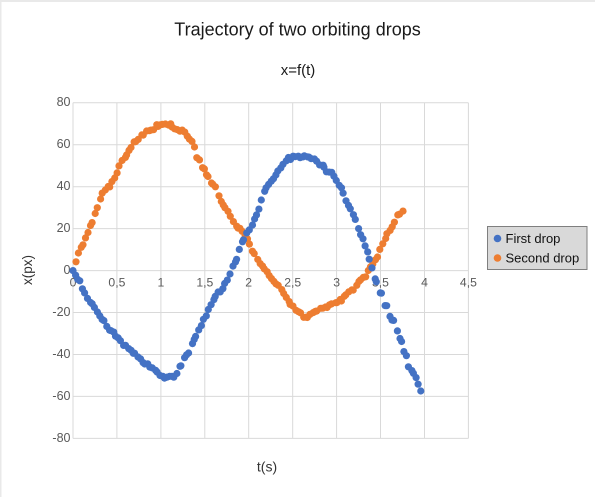 This screenshot has width=600, height=497. What do you see at coordinates (61, 396) in the screenshot?
I see `svg-text: -60` at bounding box center [61, 396].